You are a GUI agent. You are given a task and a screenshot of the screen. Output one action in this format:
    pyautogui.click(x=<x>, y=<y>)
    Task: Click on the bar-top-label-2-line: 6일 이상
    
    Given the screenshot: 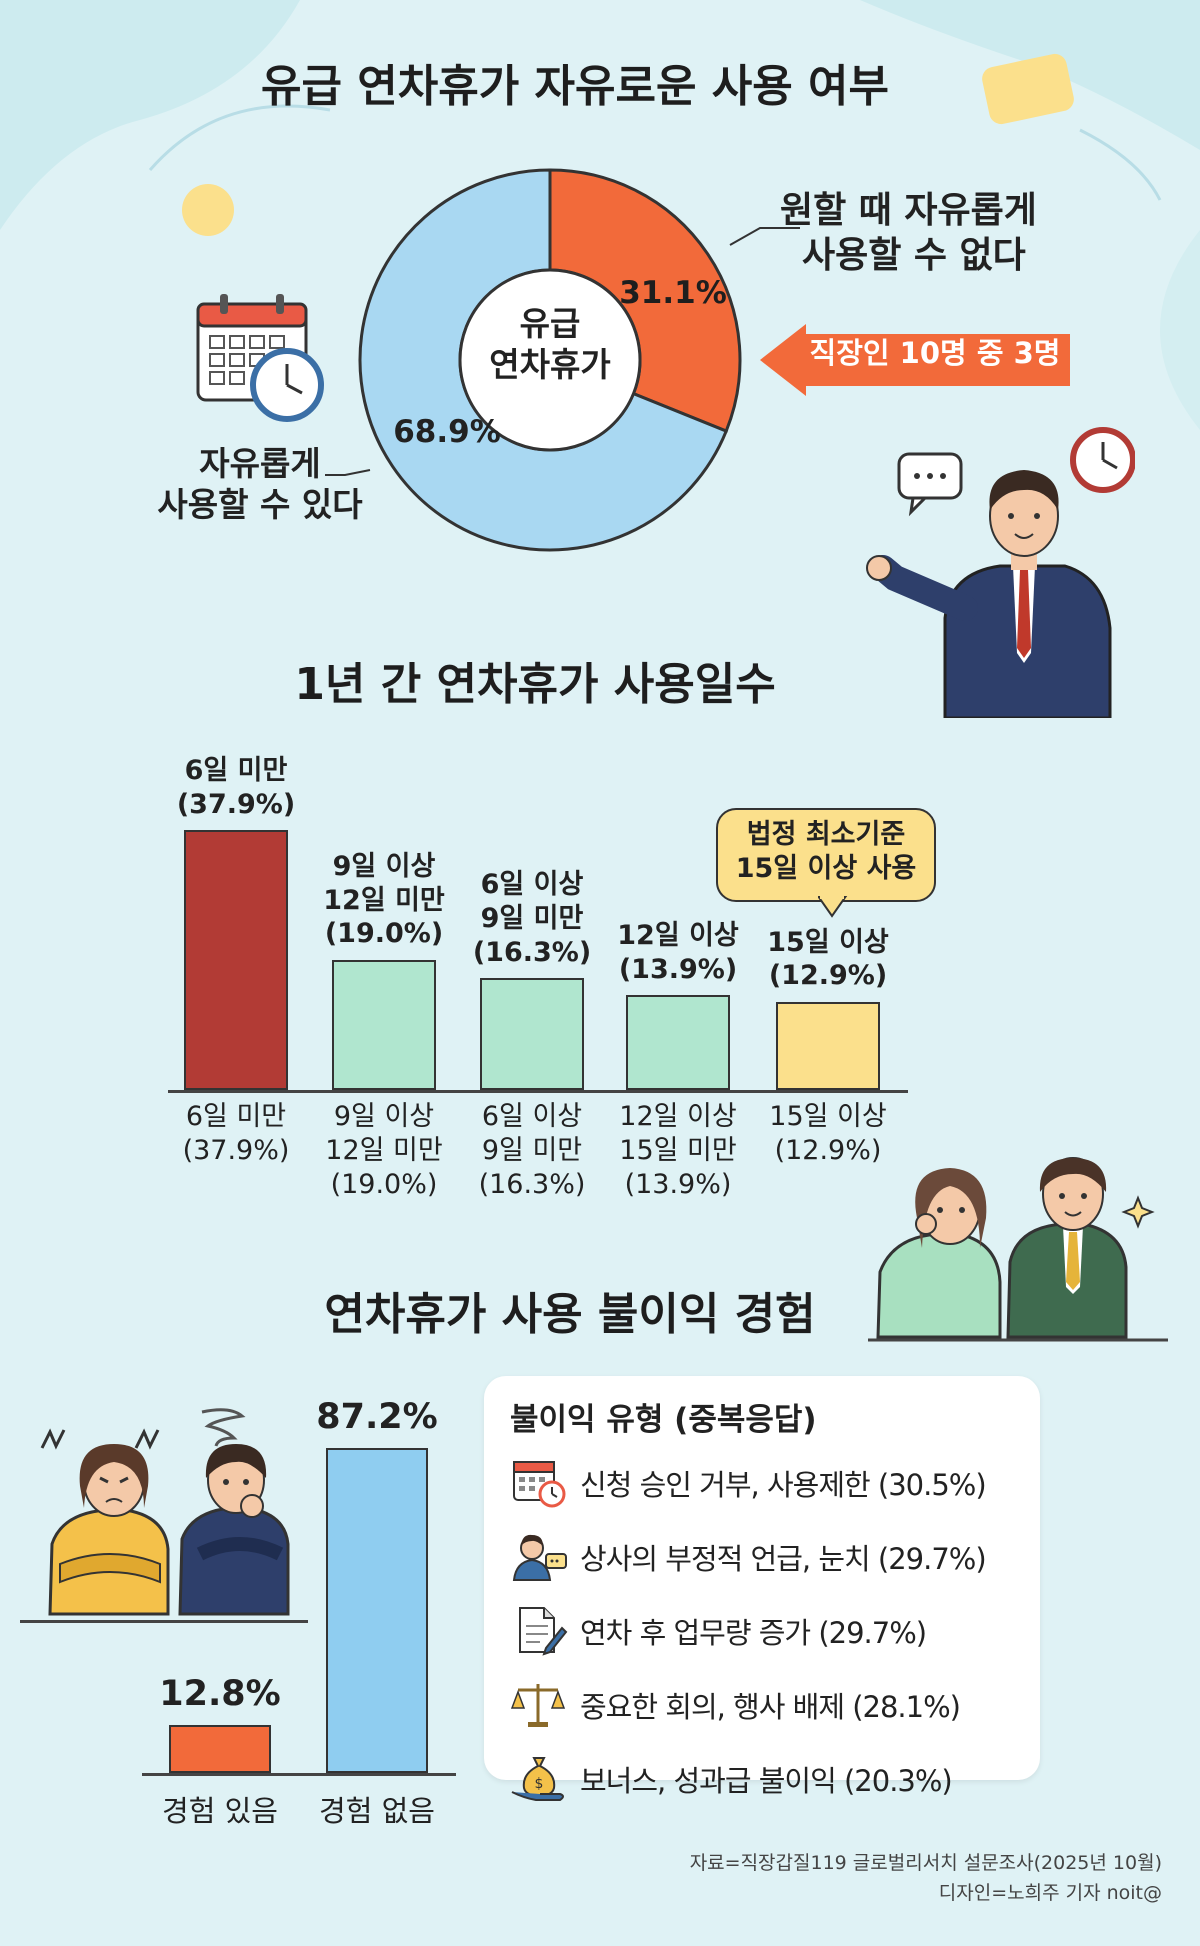 What is the action you would take?
    pyautogui.click(x=532, y=885)
    